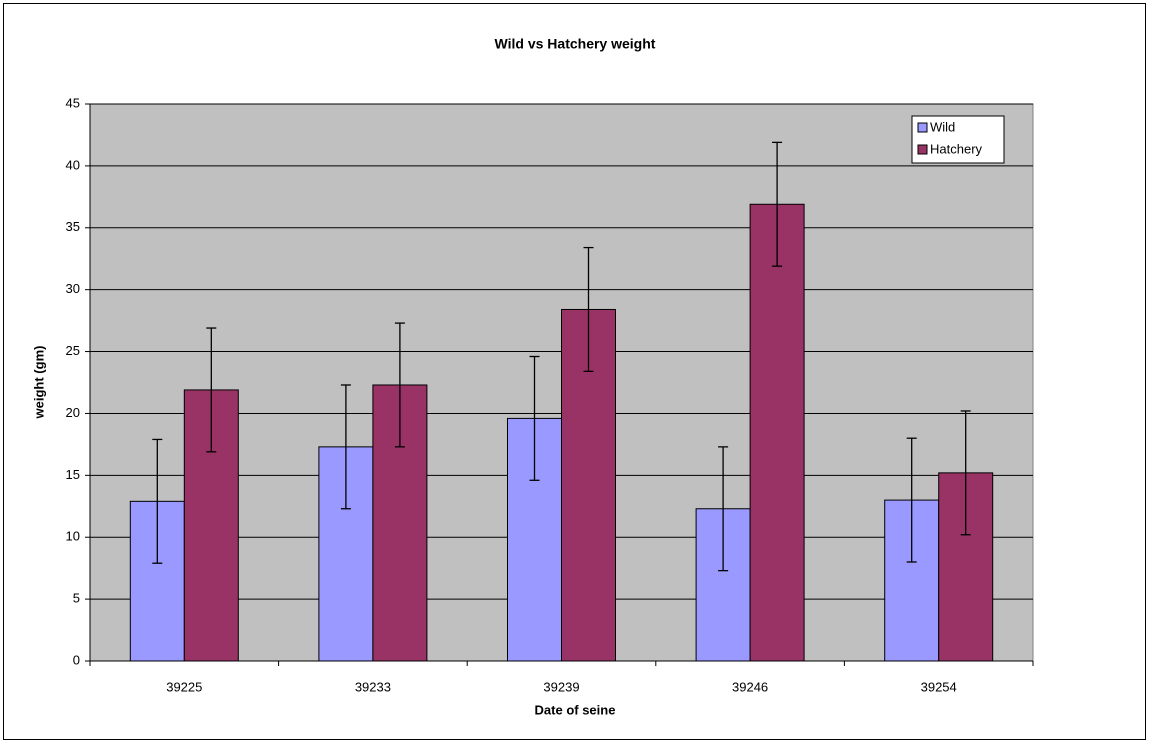  I want to click on y-tick-label: 5, so click(76, 598).